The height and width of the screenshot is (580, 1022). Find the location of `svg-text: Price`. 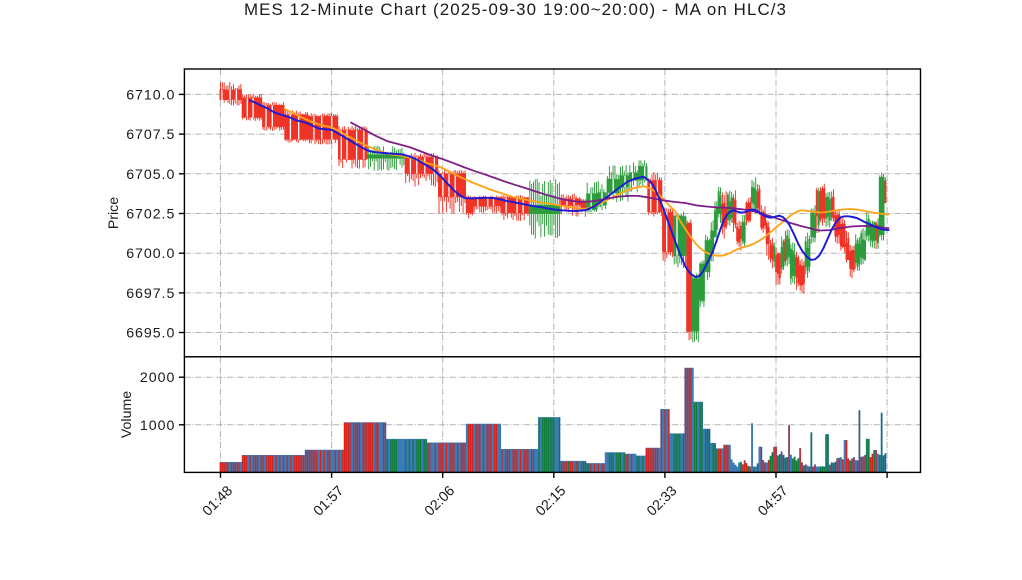

svg-text: Price is located at coordinates (114, 213).